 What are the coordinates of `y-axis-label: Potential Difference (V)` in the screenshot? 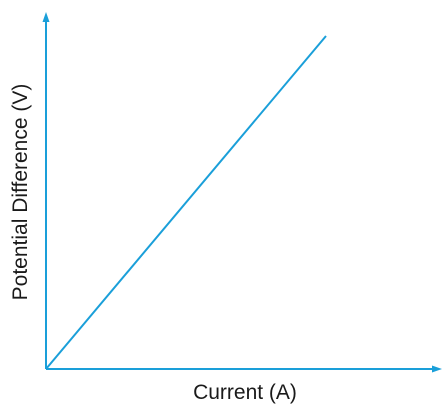 It's located at (20, 192).